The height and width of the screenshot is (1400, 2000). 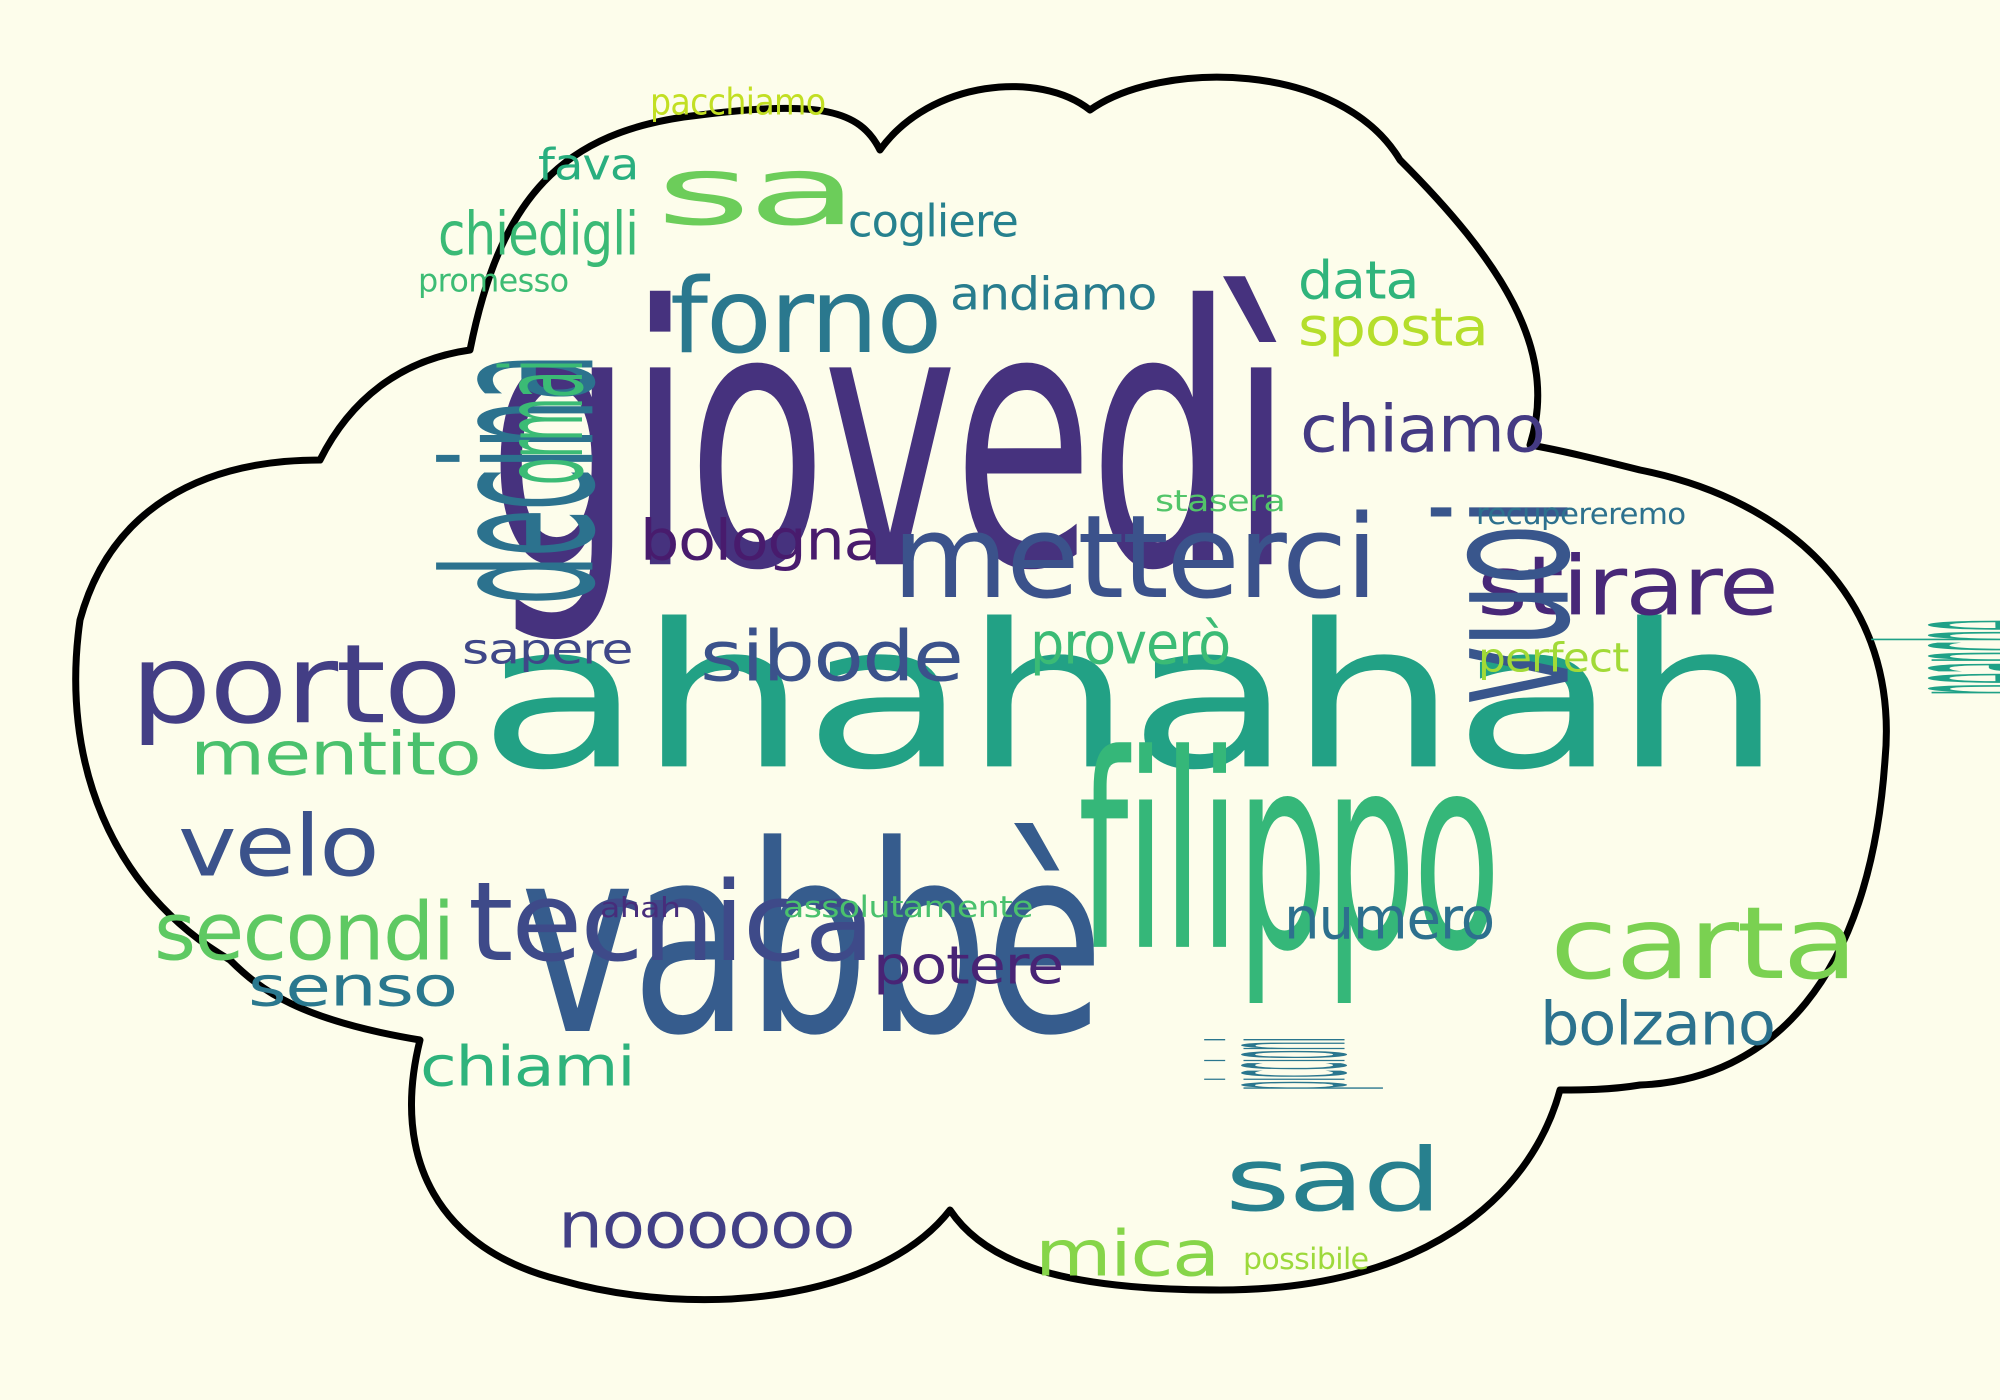 I want to click on word-mica: mica, so click(x=1127, y=1254).